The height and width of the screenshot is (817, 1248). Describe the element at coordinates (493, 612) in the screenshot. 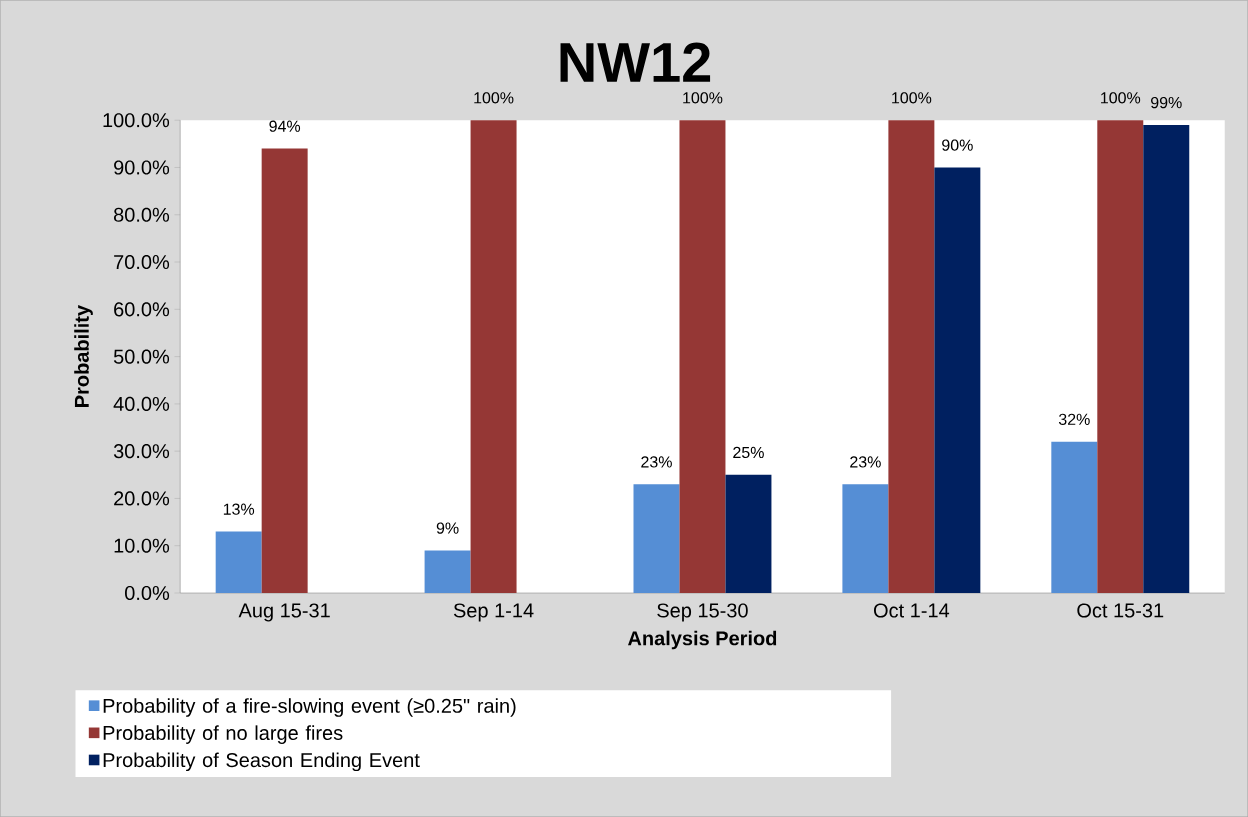

I see `x-tick-label: Sep 1-14` at that location.